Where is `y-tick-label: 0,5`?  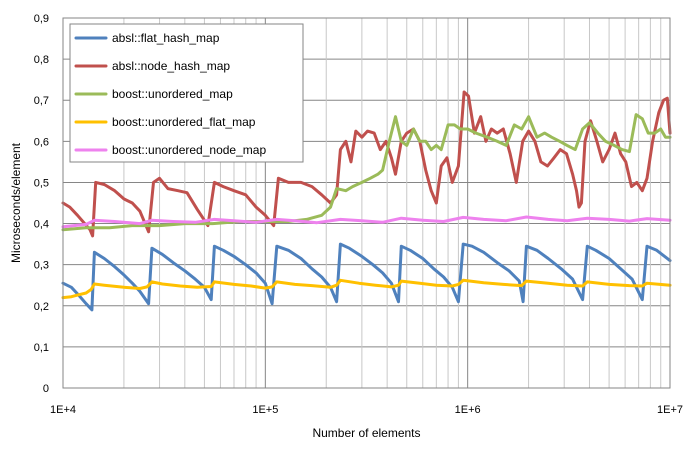 y-tick-label: 0,5 is located at coordinates (41, 183).